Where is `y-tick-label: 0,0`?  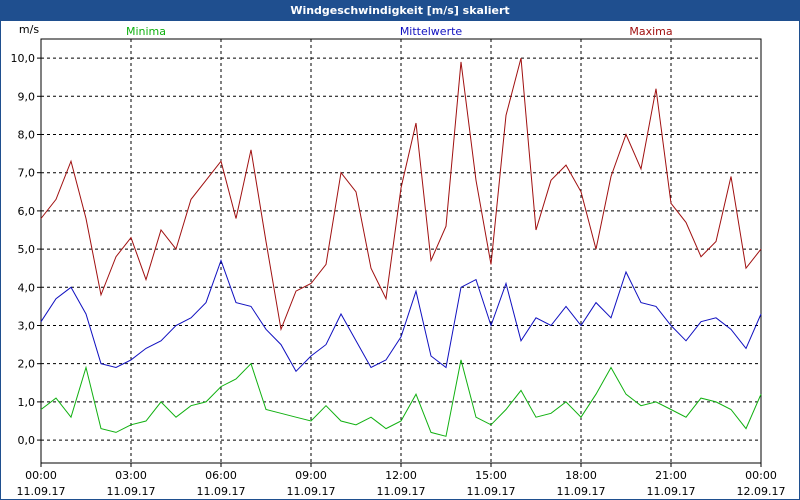 y-tick-label: 0,0 is located at coordinates (27, 440).